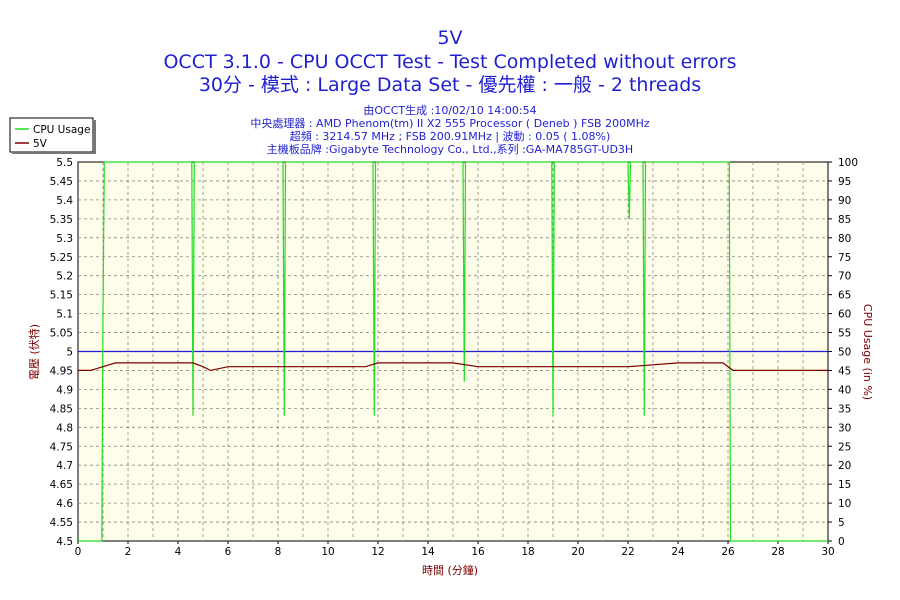 This screenshot has width=900, height=600. Describe the element at coordinates (678, 552) in the screenshot. I see `x-tick-label: 24` at that location.